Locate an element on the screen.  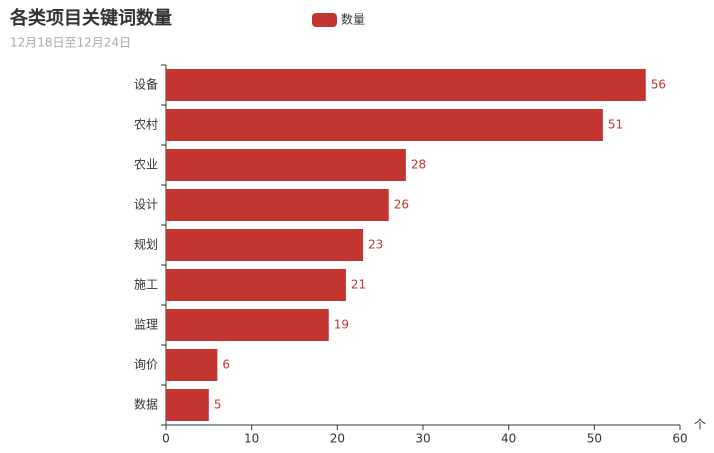
x-tick-label: 30 is located at coordinates (422, 439).